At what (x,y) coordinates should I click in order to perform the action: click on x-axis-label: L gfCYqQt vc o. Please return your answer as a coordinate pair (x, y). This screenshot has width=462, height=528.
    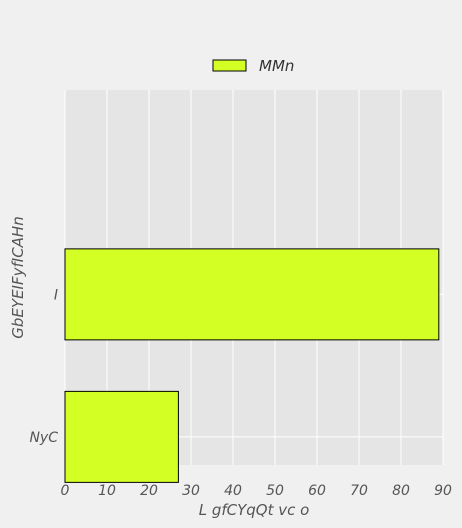
    Looking at the image, I should click on (254, 510).